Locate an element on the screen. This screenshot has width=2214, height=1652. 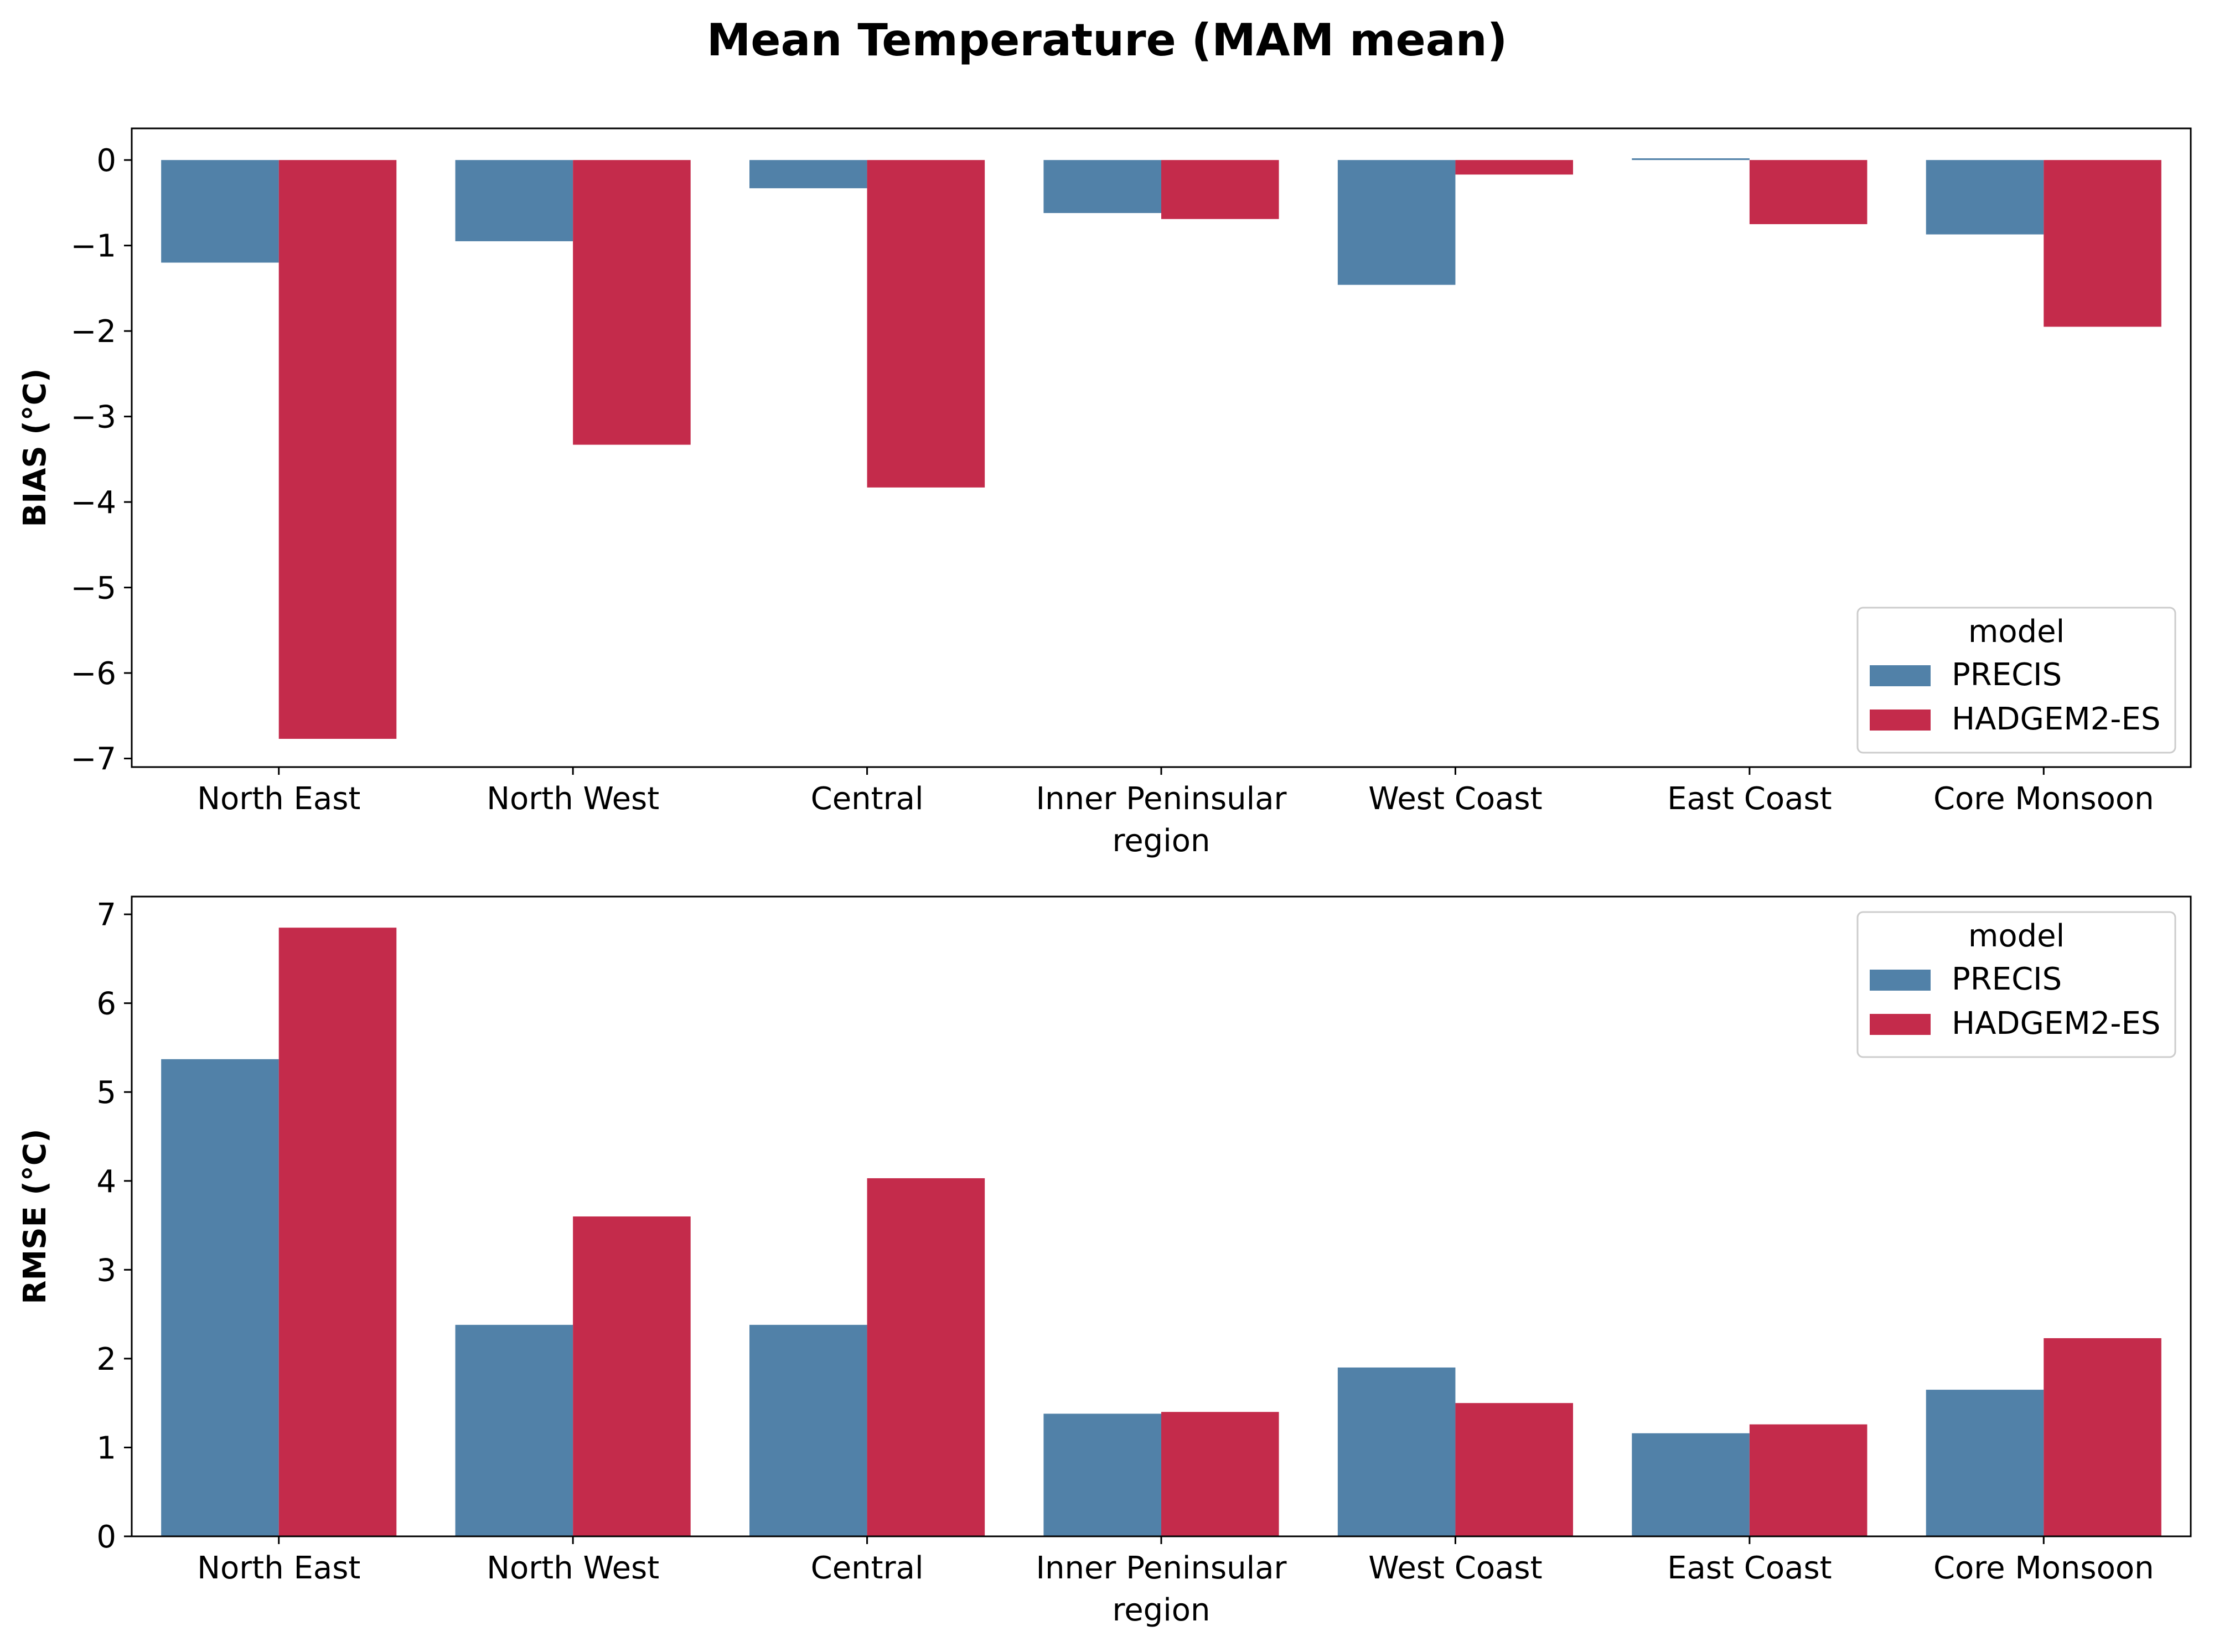
bias-legend-swatch-precis is located at coordinates (1900, 675).